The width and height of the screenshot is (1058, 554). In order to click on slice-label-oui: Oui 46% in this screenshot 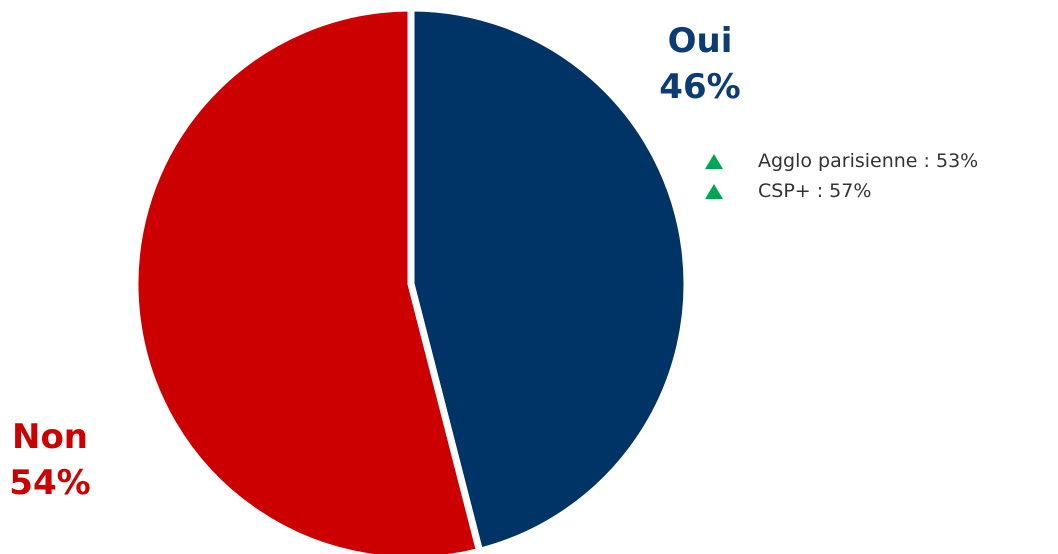, I will do `click(700, 64)`.